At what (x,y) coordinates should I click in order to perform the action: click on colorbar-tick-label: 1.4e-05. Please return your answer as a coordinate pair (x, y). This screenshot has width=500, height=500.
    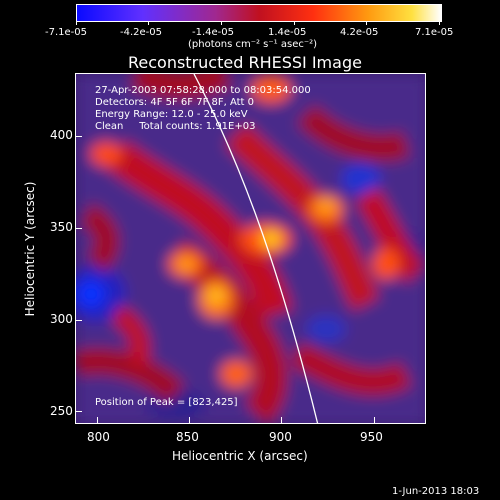
    Looking at the image, I should click on (287, 32).